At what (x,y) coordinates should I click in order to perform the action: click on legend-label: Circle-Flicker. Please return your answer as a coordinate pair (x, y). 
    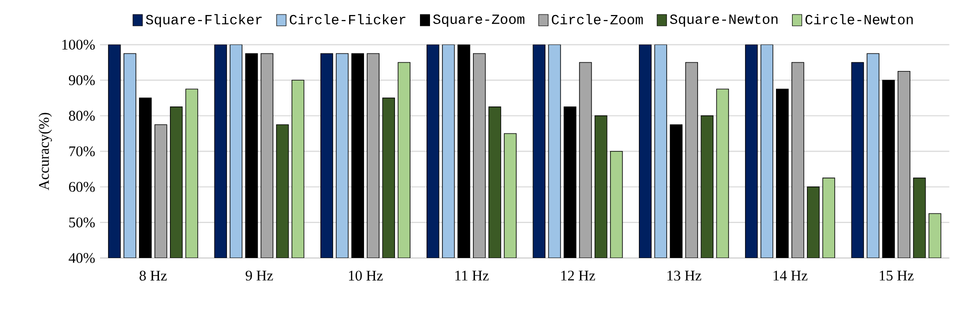
    Looking at the image, I should click on (348, 19).